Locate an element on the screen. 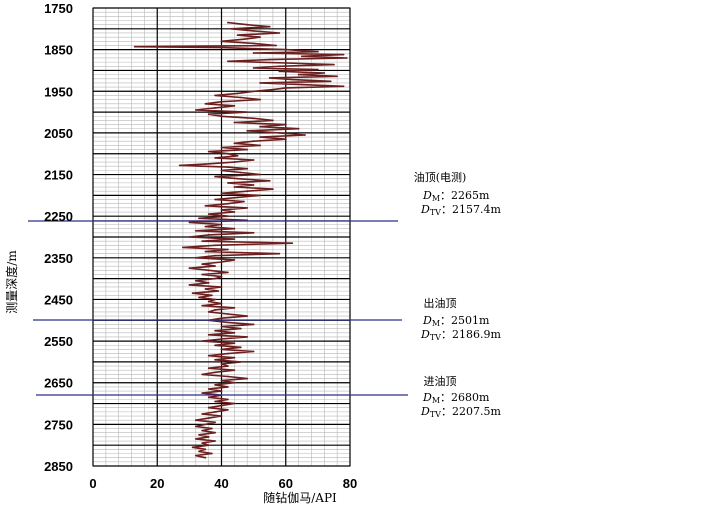 The height and width of the screenshot is (508, 722). marker-label: 进油顶 is located at coordinates (440, 381).